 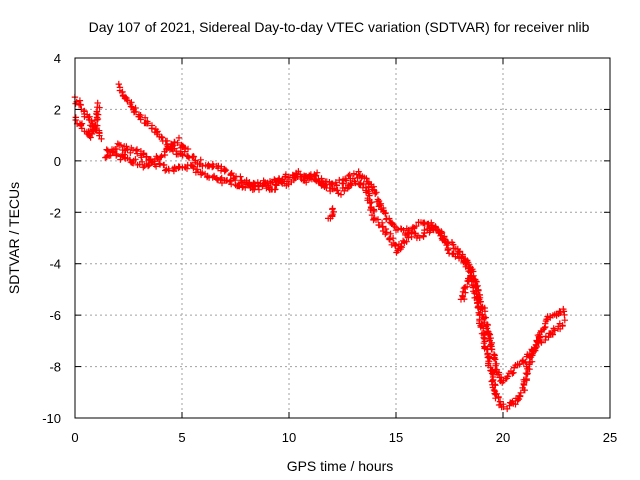 I want to click on x-tick-label: 25, so click(x=610, y=437).